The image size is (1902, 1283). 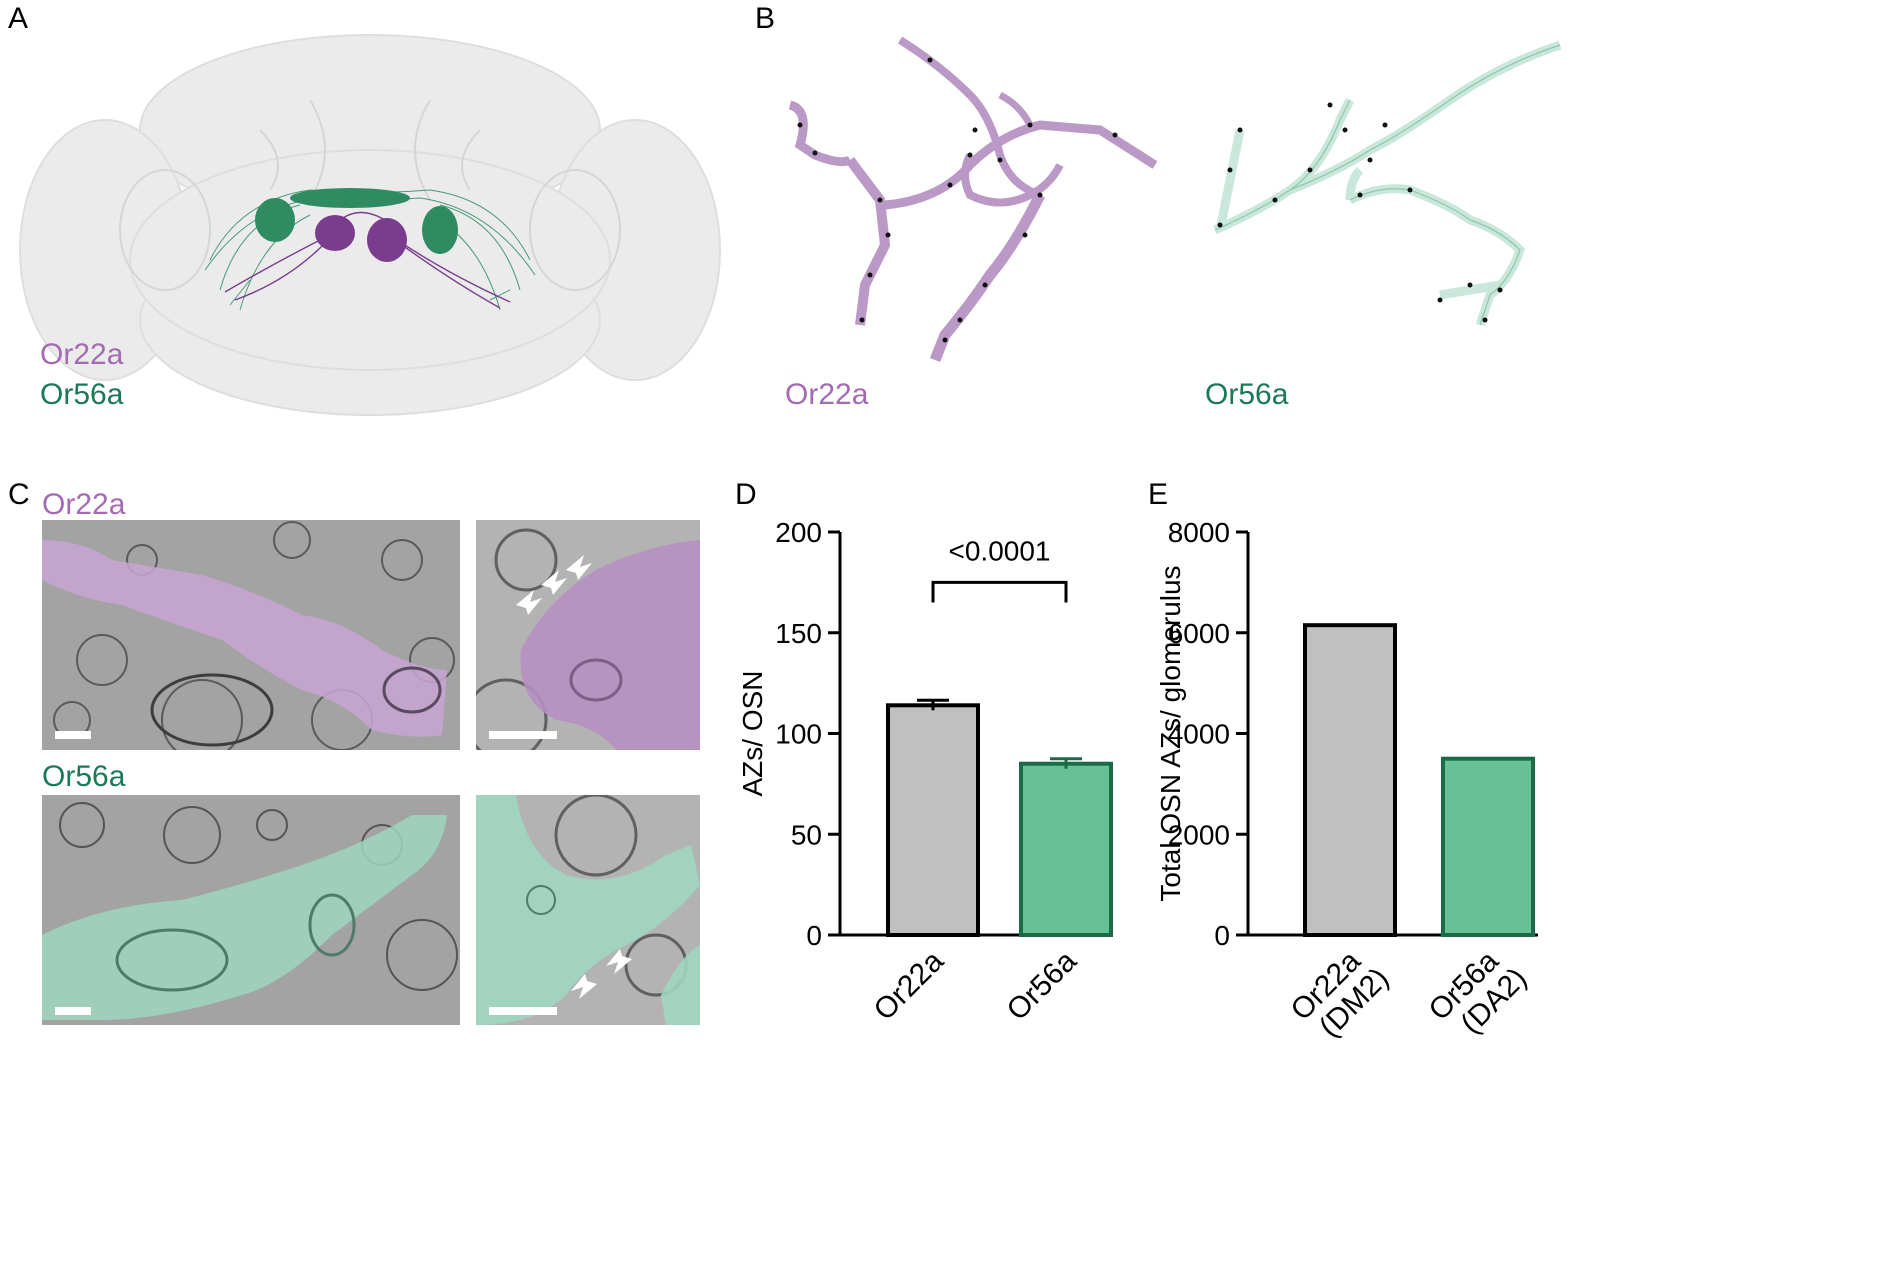 I want to click on y-tick-label: 200, so click(x=798, y=532).